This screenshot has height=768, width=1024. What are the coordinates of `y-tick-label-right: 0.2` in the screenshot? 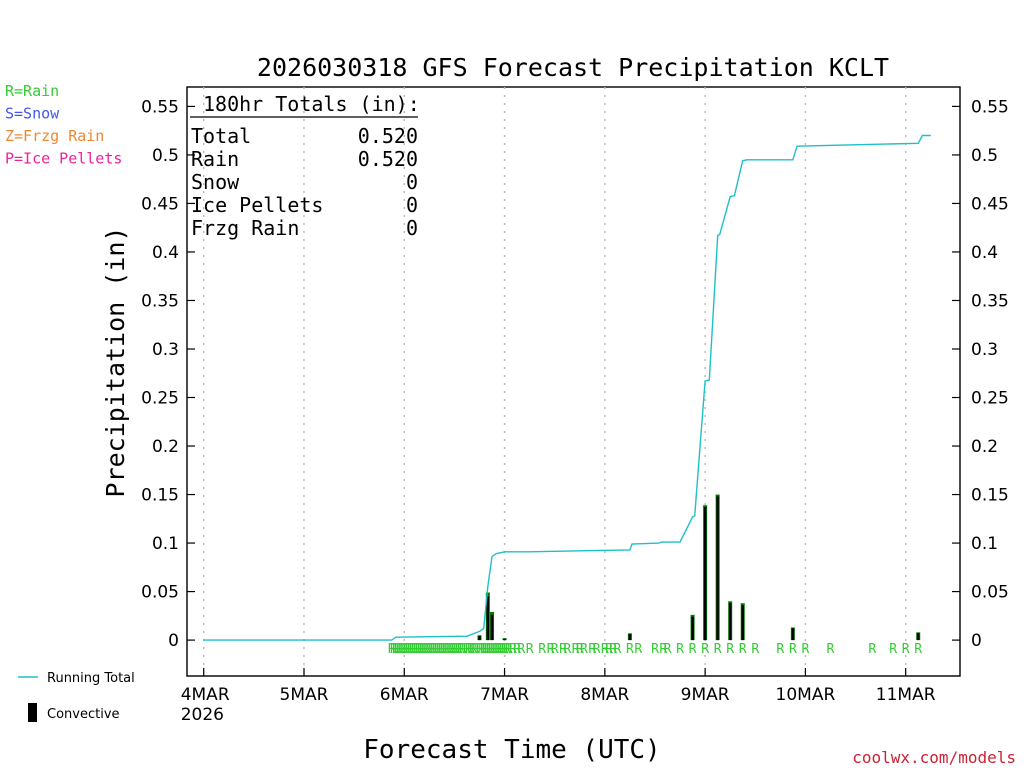 It's located at (984, 447).